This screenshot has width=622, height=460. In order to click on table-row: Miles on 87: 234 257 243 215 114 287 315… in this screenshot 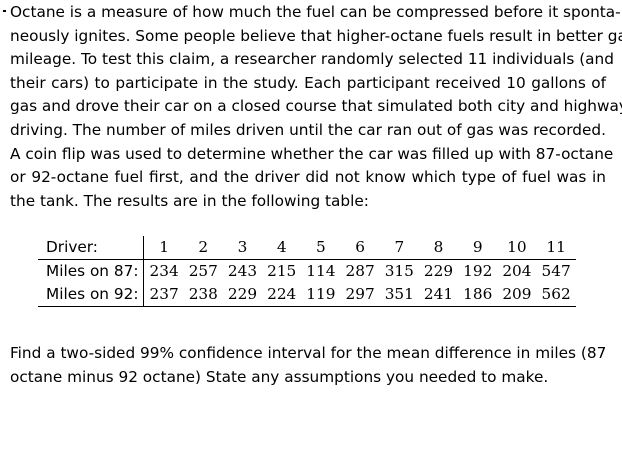, I will do `click(307, 271)`.